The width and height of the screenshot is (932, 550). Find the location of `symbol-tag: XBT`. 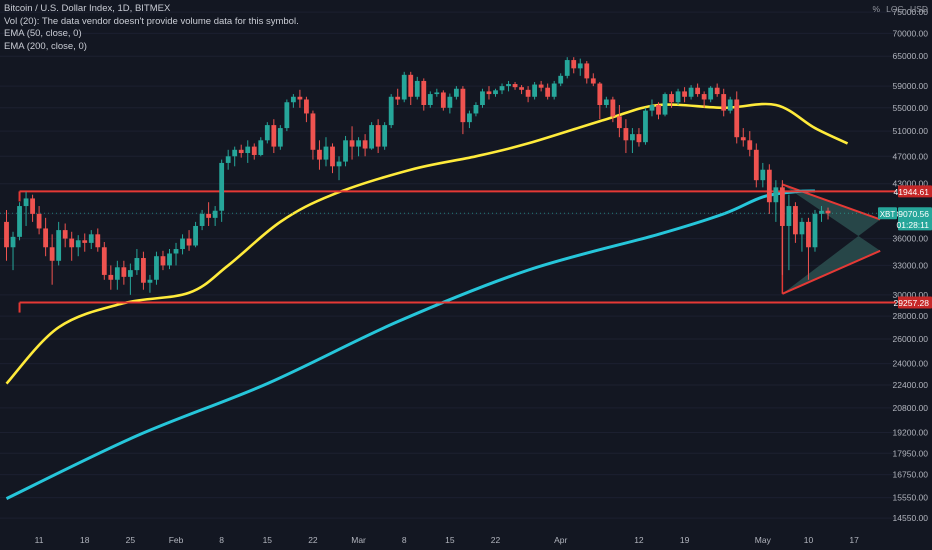

symbol-tag: XBT is located at coordinates (888, 214).